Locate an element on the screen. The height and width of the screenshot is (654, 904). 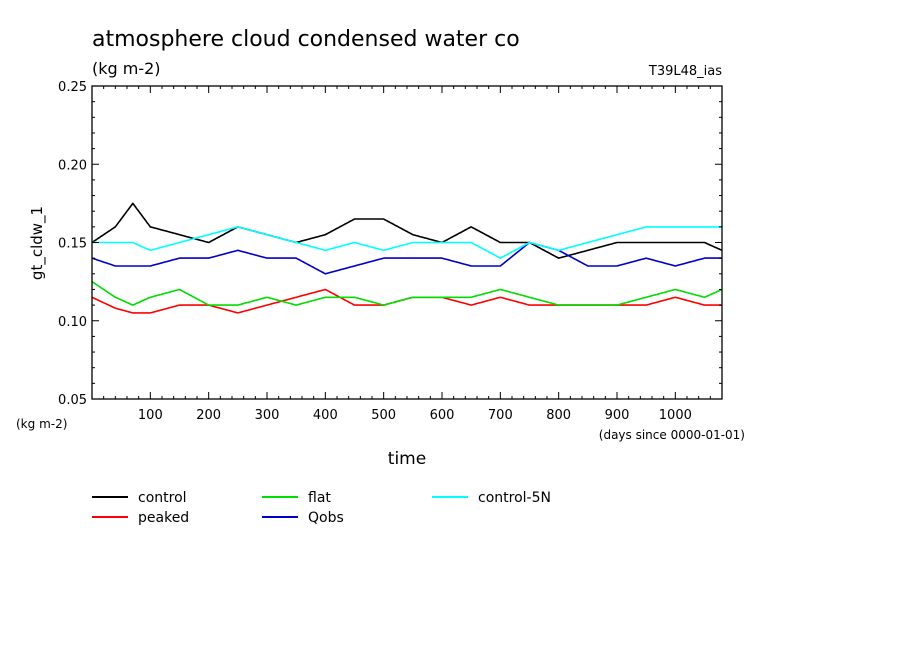
y-tick-label: 0.25 is located at coordinates (72, 87).